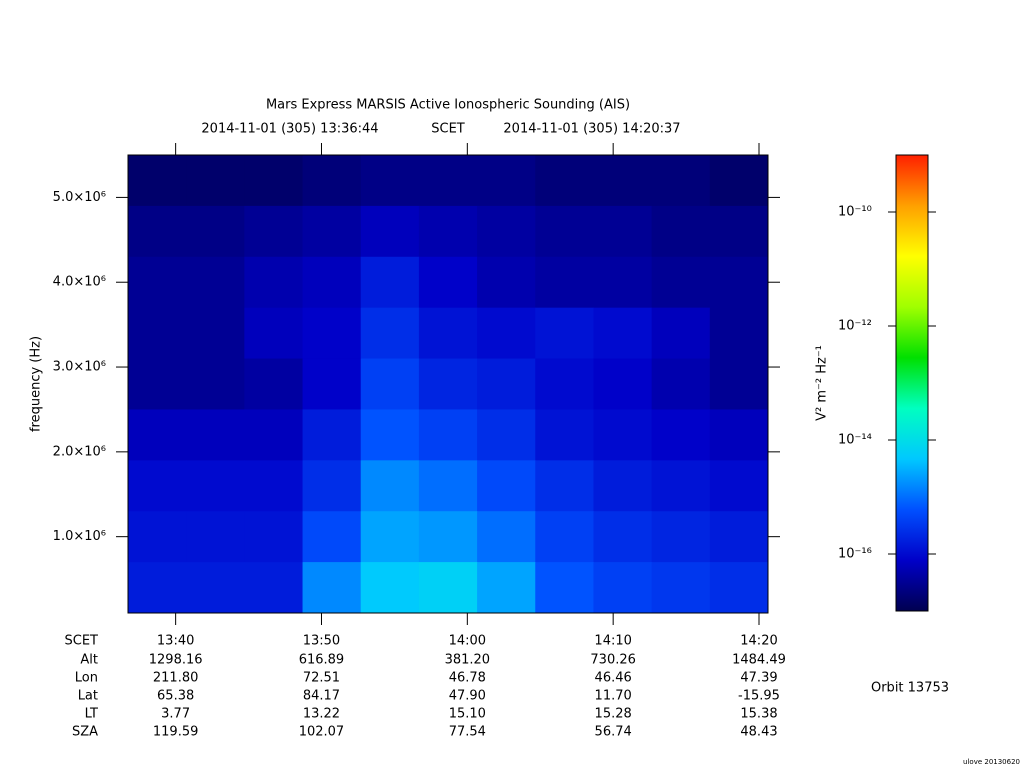  Describe the element at coordinates (613, 732) in the screenshot. I see `ephemeris-value: 56.74` at that location.